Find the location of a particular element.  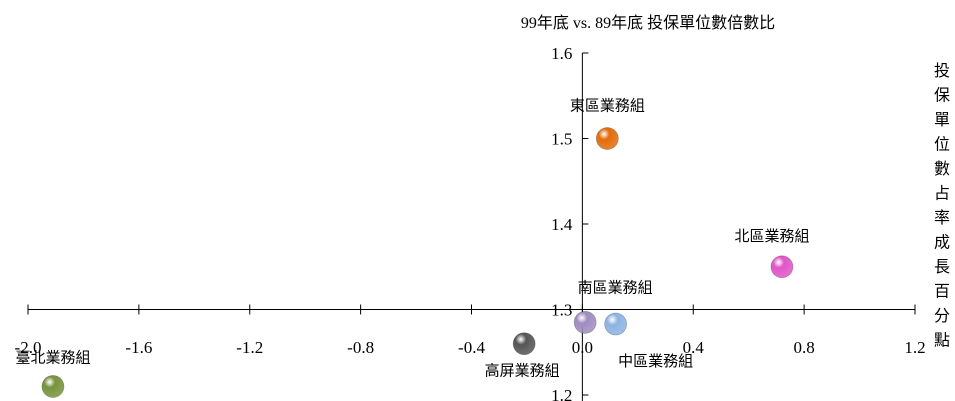

x-axis-title-char: 數 is located at coordinates (942, 168).